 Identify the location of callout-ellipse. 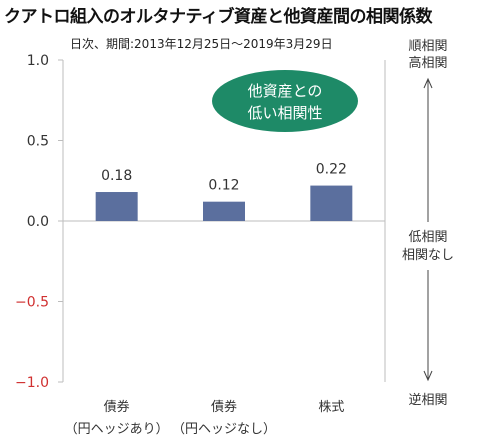
(285, 101).